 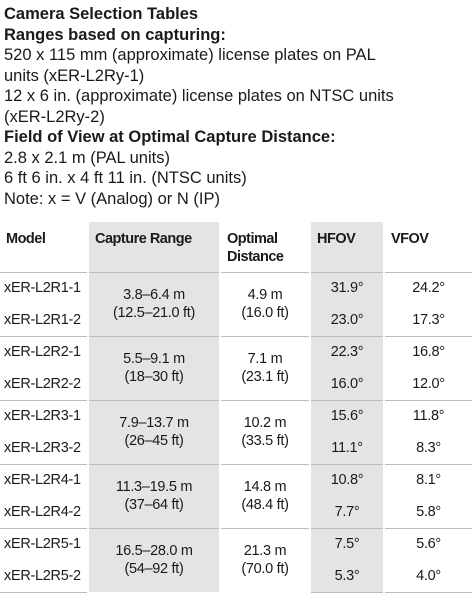 What do you see at coordinates (347, 479) in the screenshot?
I see `cell-hfov: 10.8°` at bounding box center [347, 479].